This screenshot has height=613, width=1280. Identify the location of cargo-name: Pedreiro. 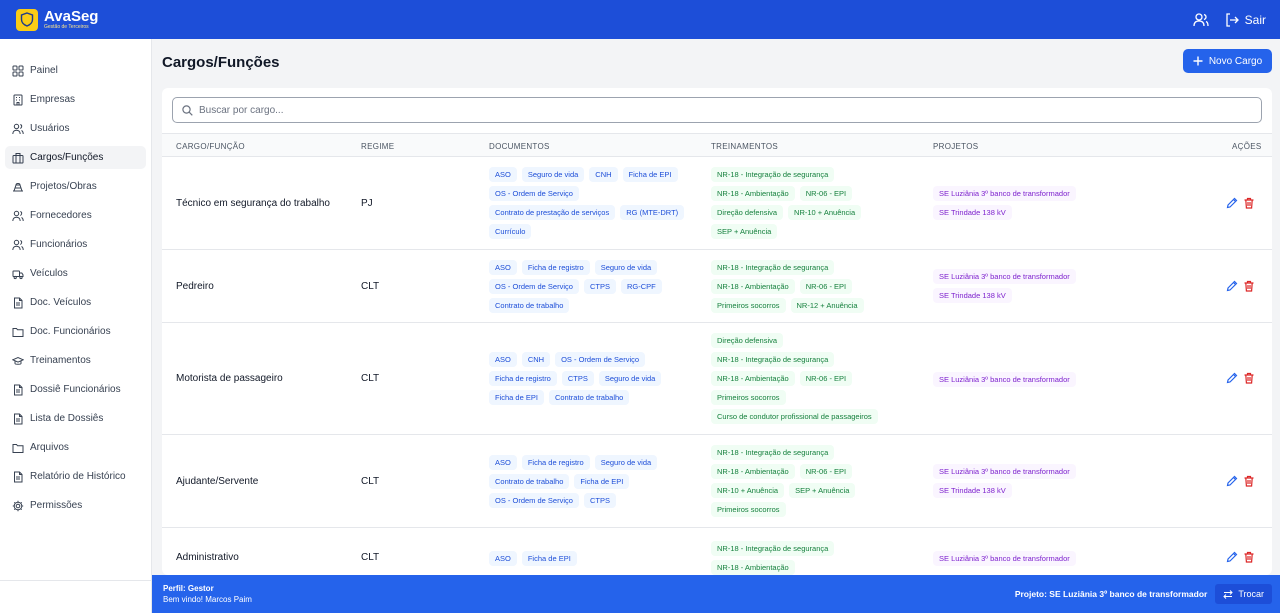
(195, 286).